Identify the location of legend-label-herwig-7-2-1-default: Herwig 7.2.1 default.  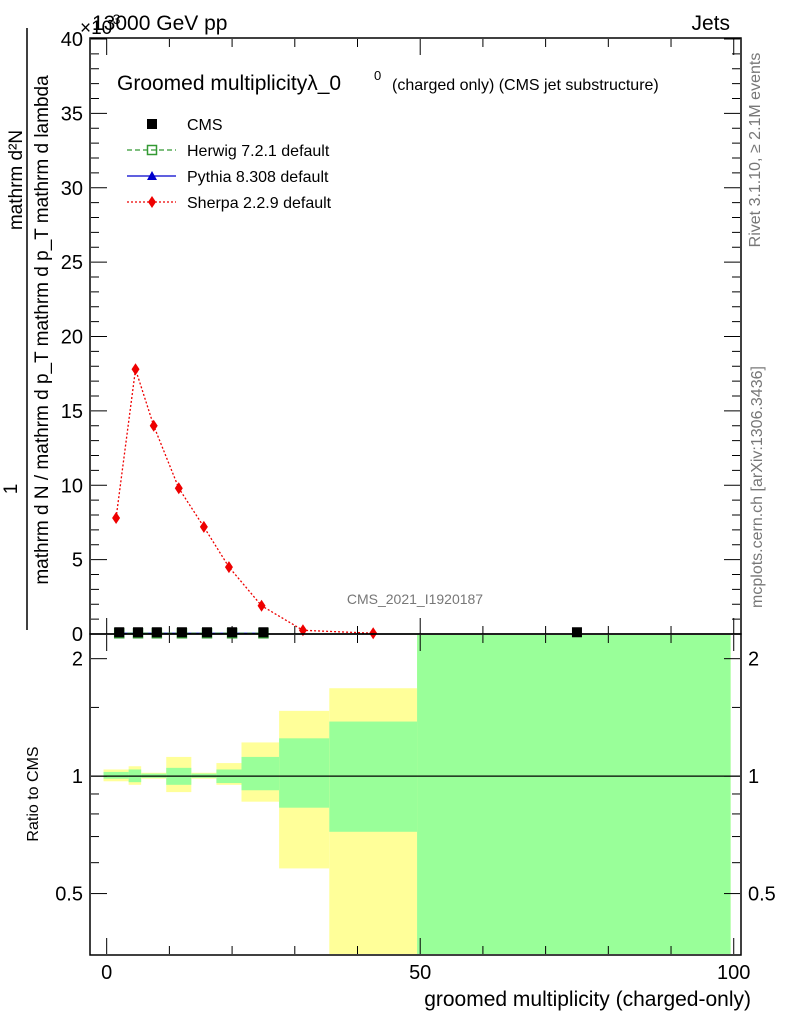
(258, 151).